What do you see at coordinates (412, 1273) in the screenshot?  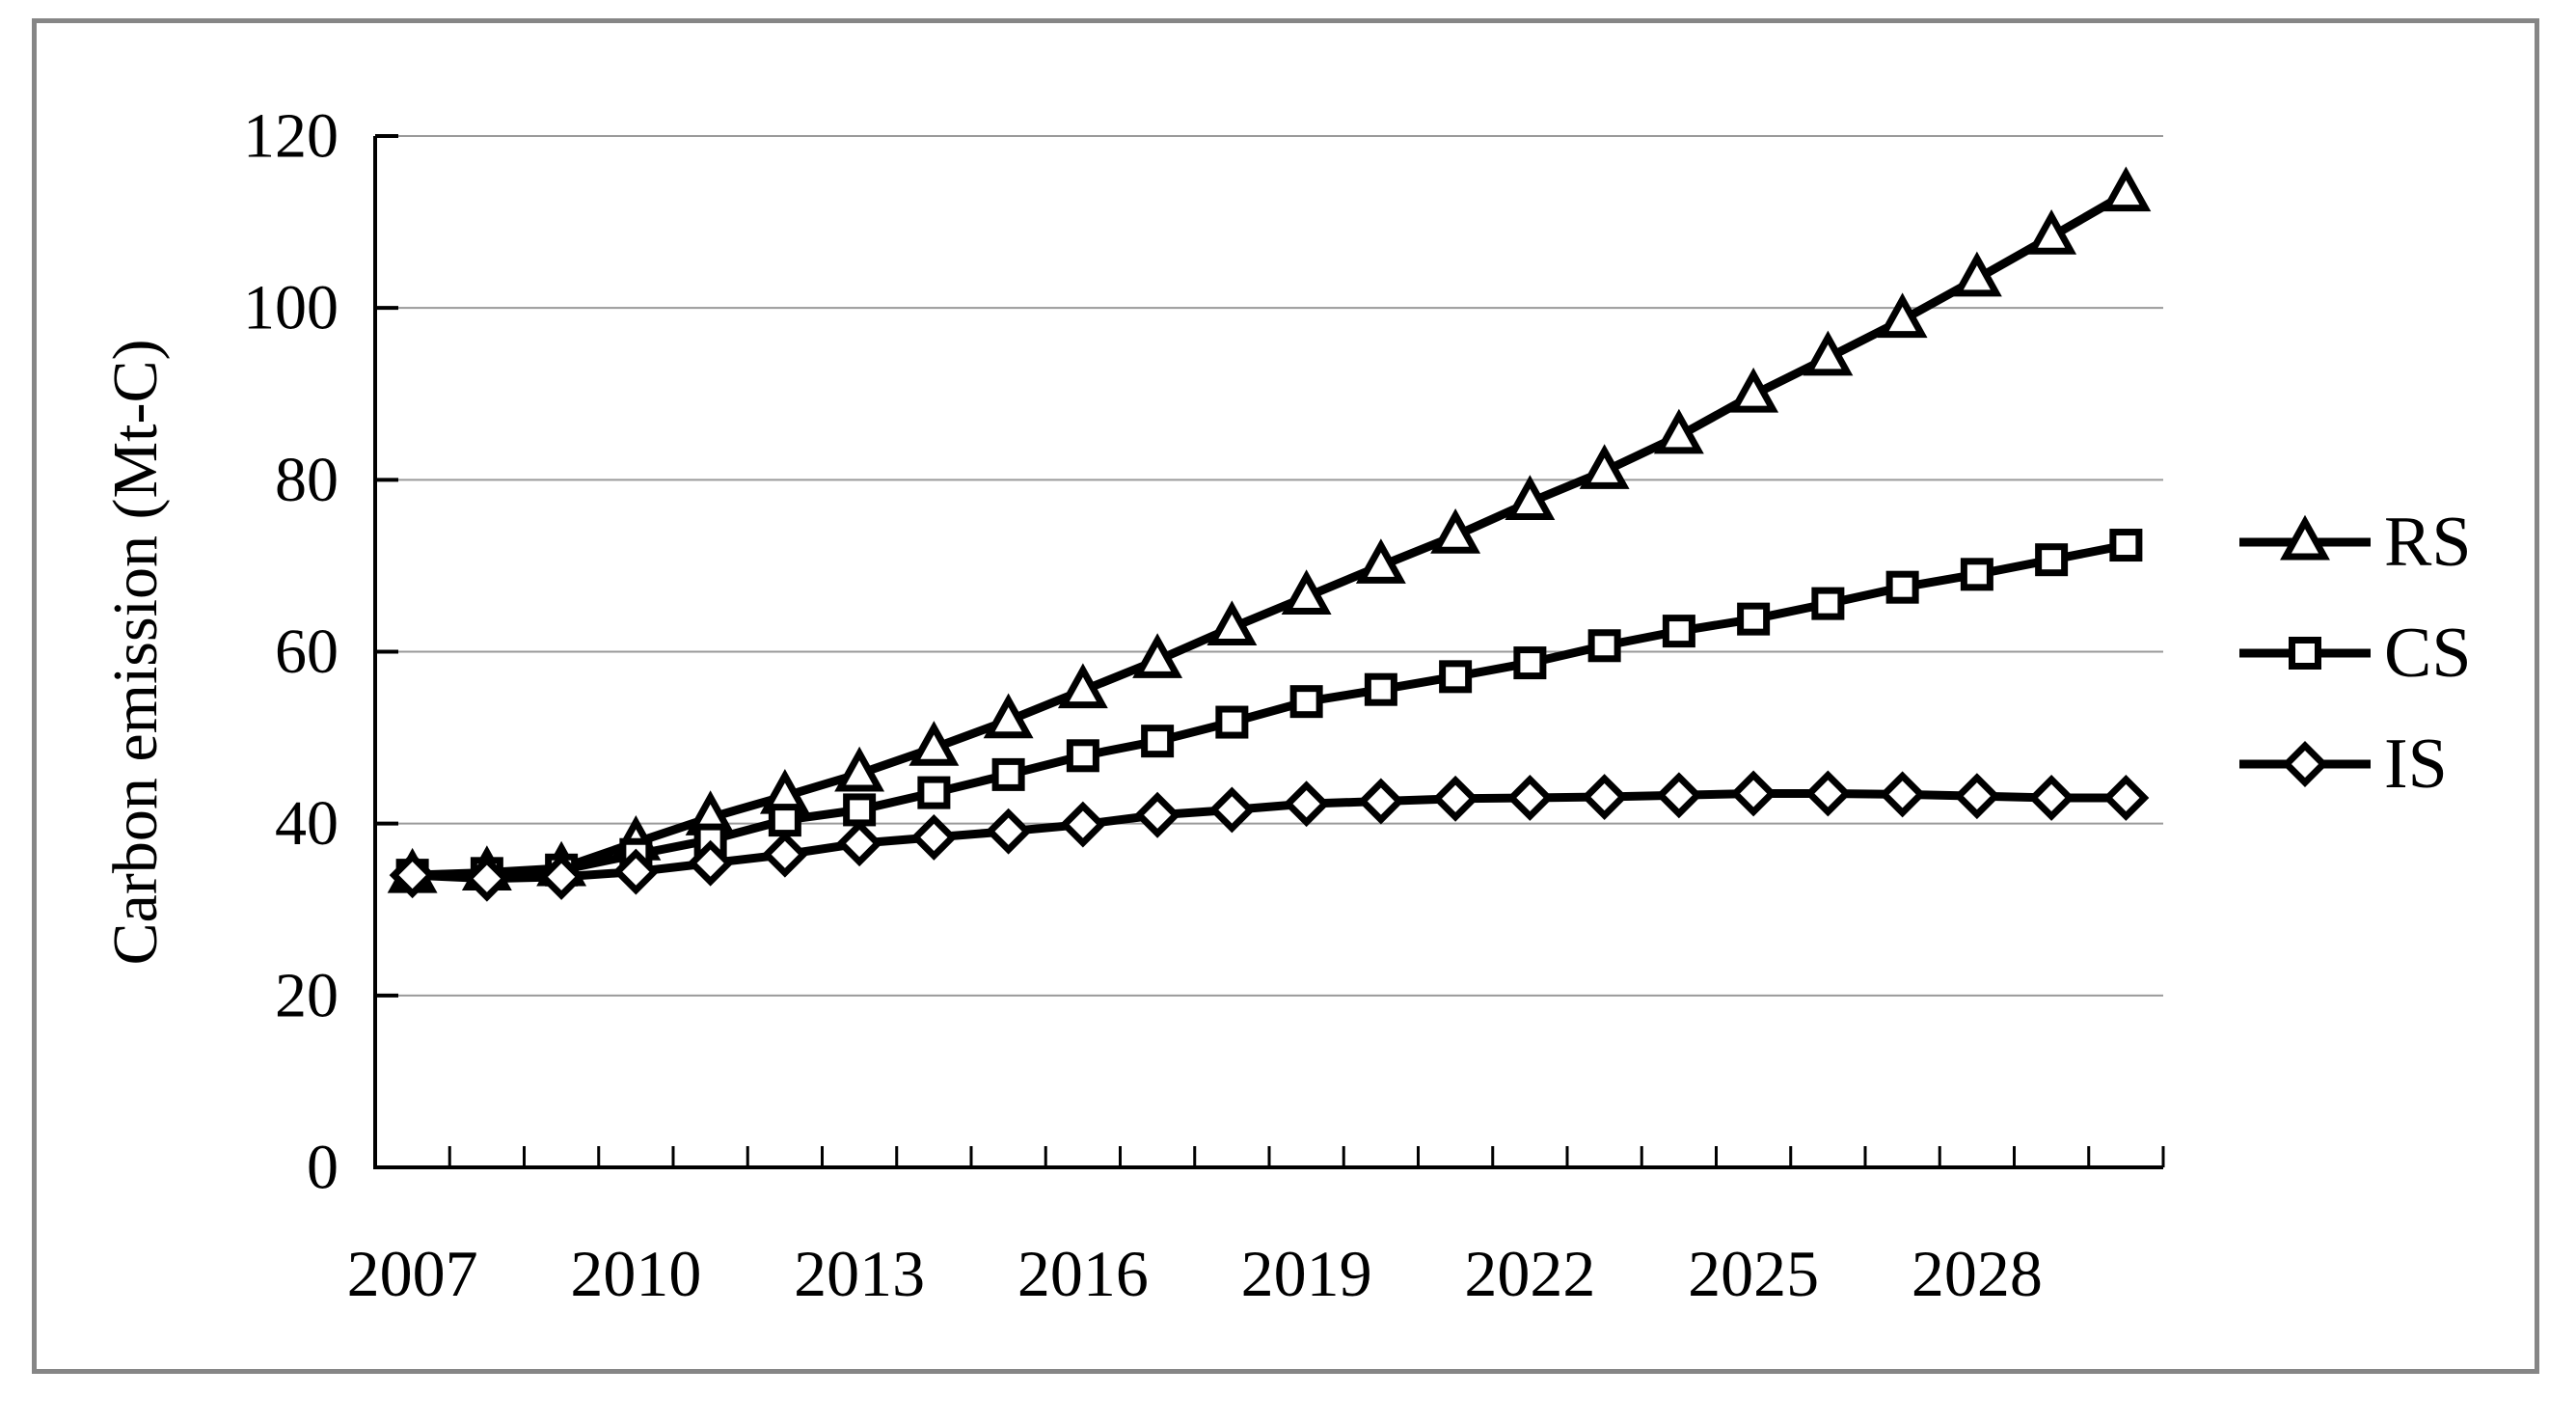 I see `x-tick-label: 2007` at bounding box center [412, 1273].